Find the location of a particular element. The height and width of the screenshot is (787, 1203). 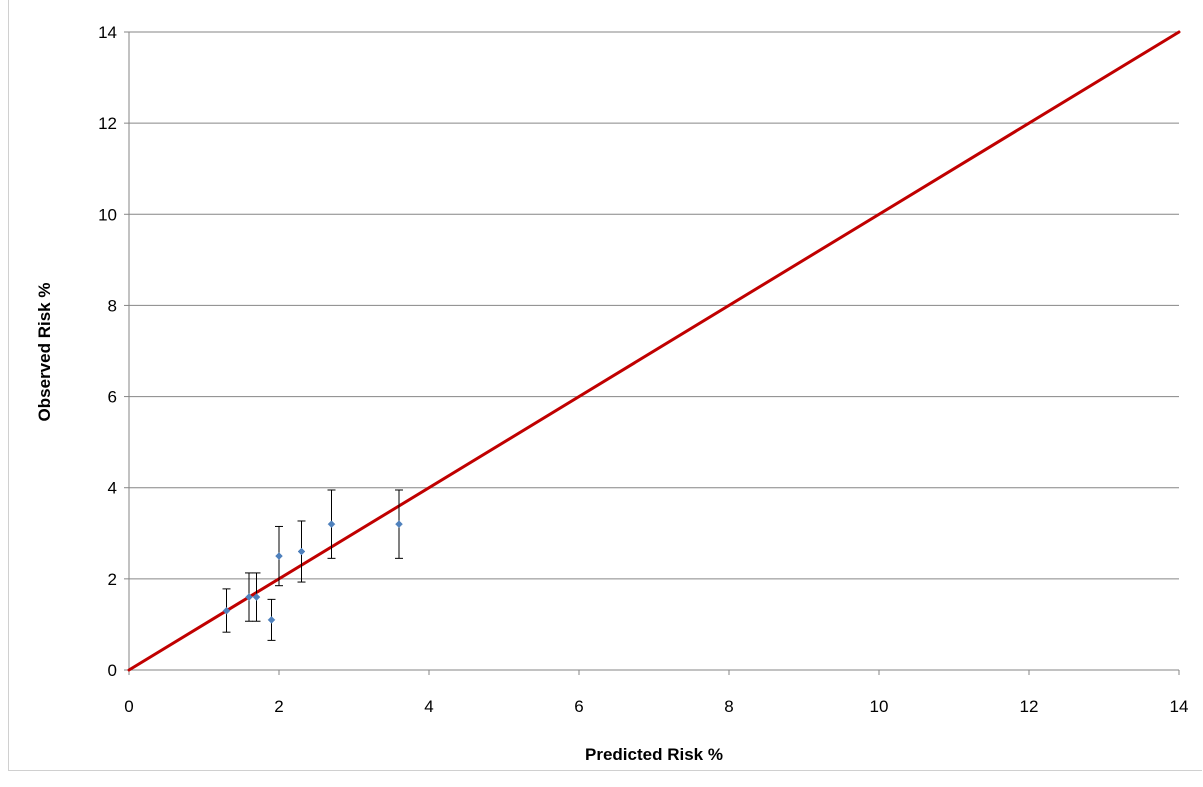

error-bars is located at coordinates (312, 565).